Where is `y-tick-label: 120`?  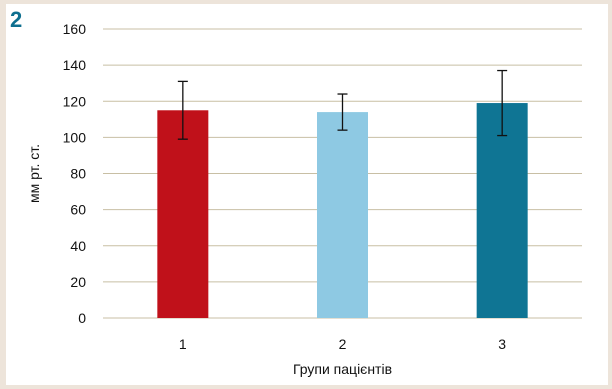
y-tick-label: 120 is located at coordinates (75, 101).